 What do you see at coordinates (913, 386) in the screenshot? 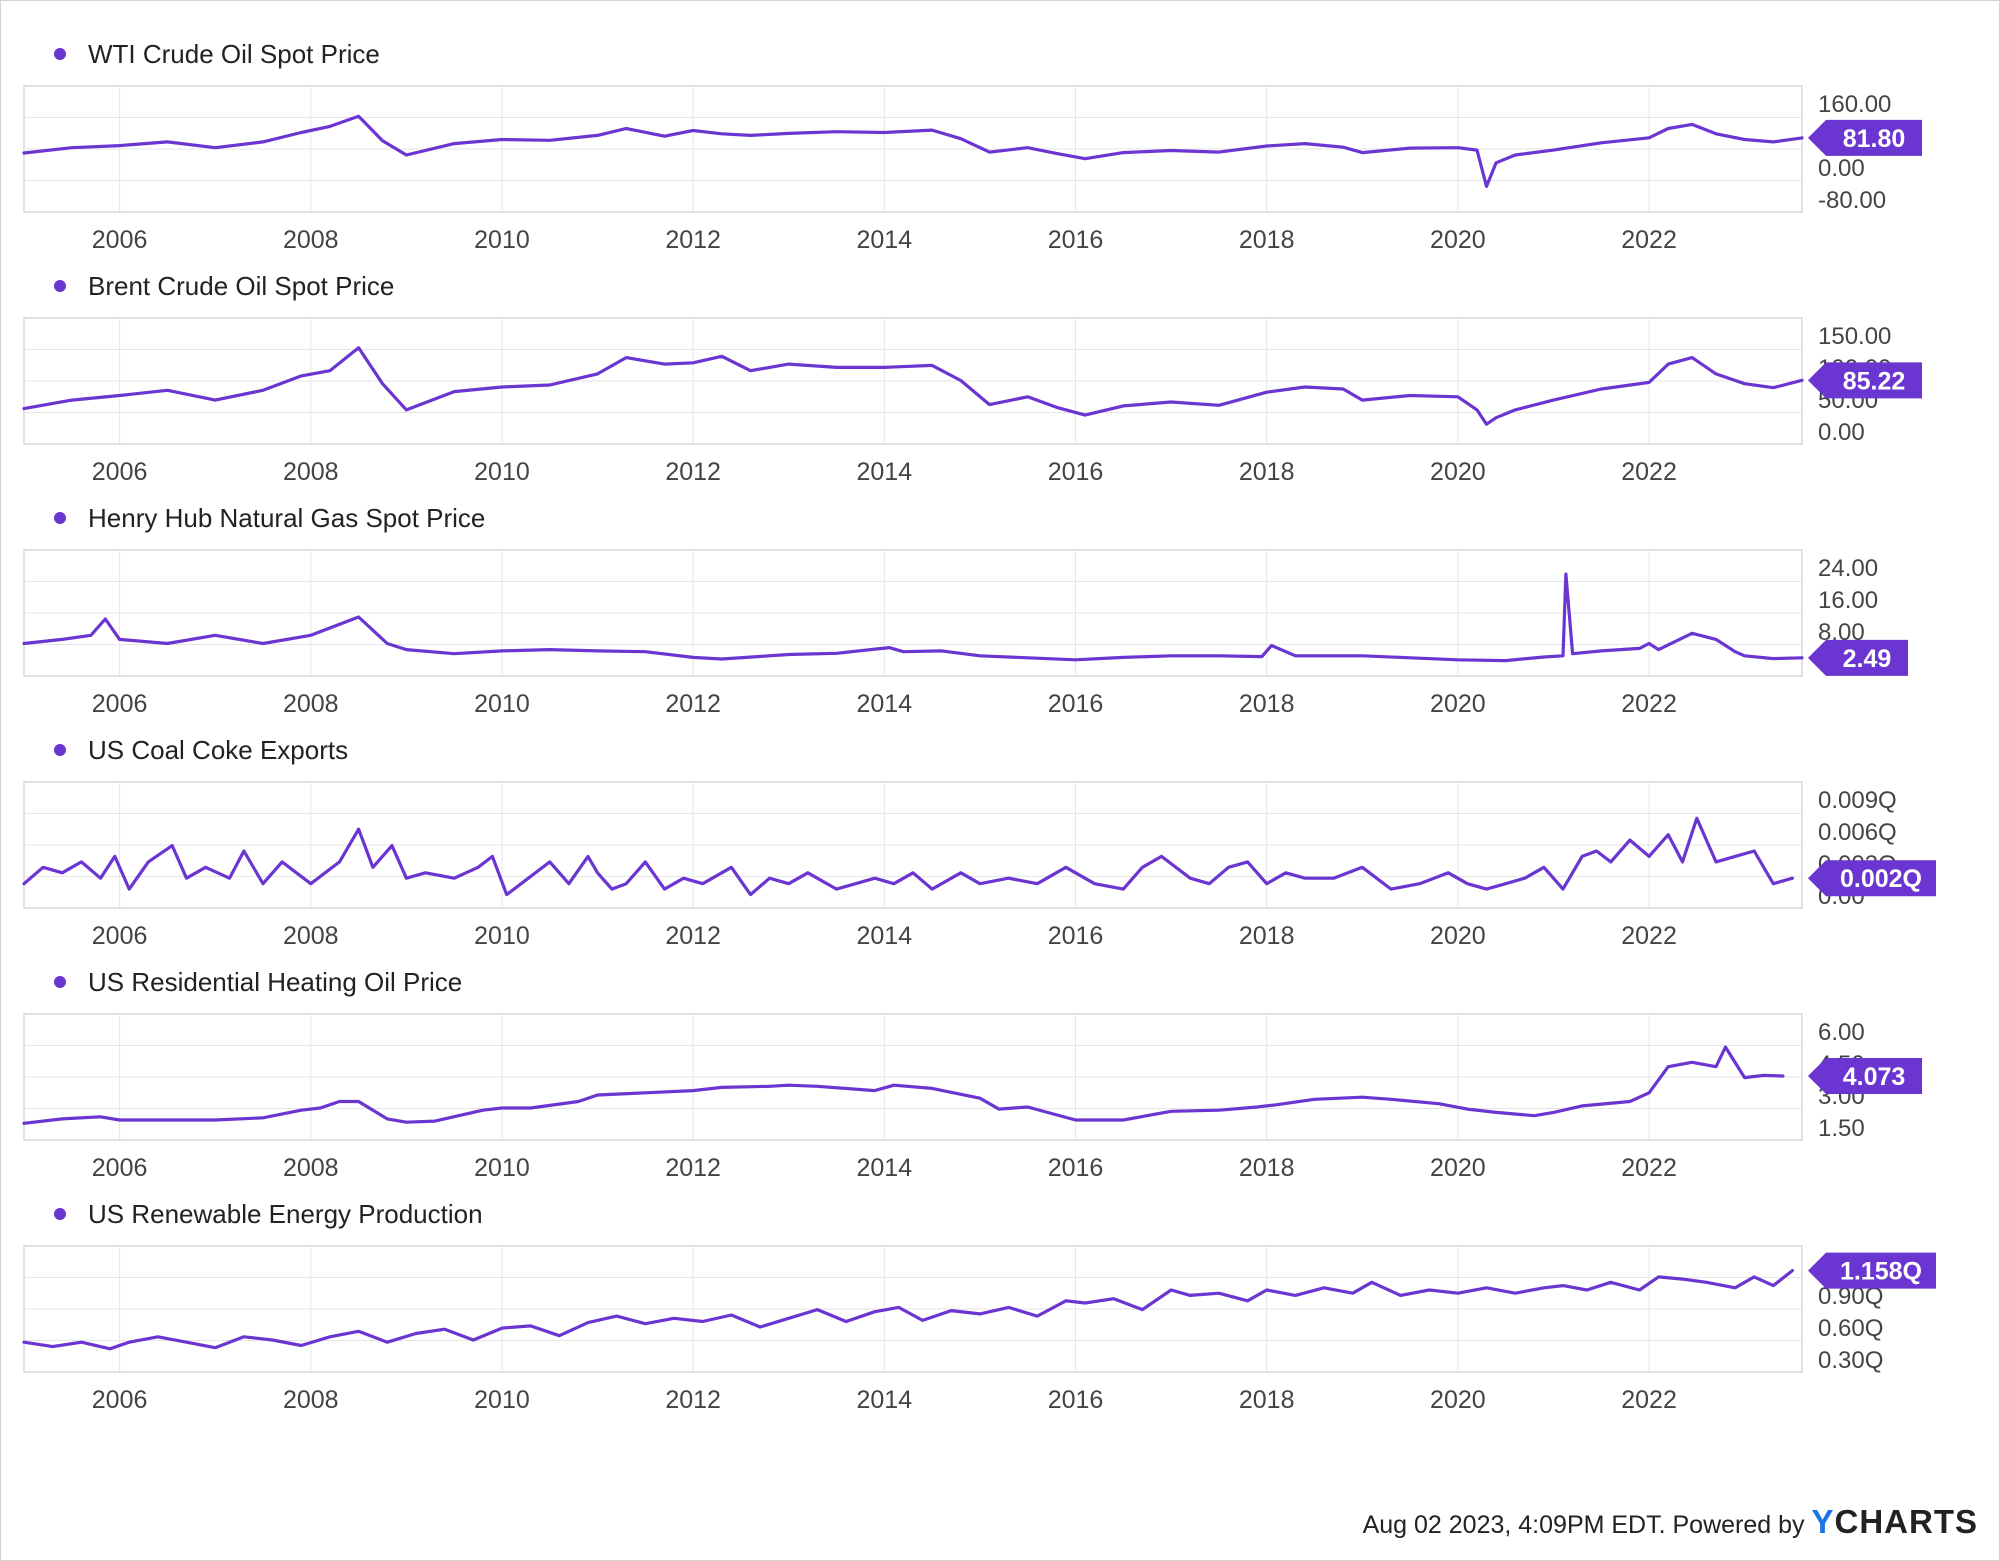
I see `series-line-brent-crude-oil-spot-price` at bounding box center [913, 386].